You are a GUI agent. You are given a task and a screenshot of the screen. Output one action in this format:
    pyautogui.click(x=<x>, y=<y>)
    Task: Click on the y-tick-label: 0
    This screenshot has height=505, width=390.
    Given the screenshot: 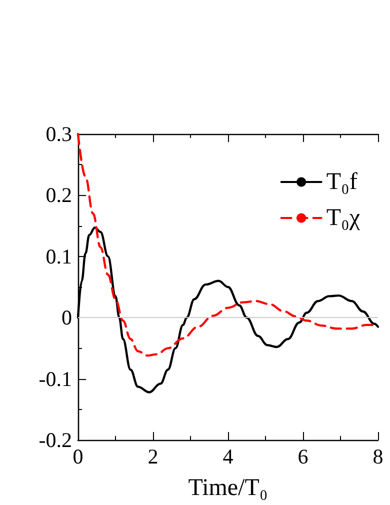 What is the action you would take?
    pyautogui.click(x=67, y=318)
    